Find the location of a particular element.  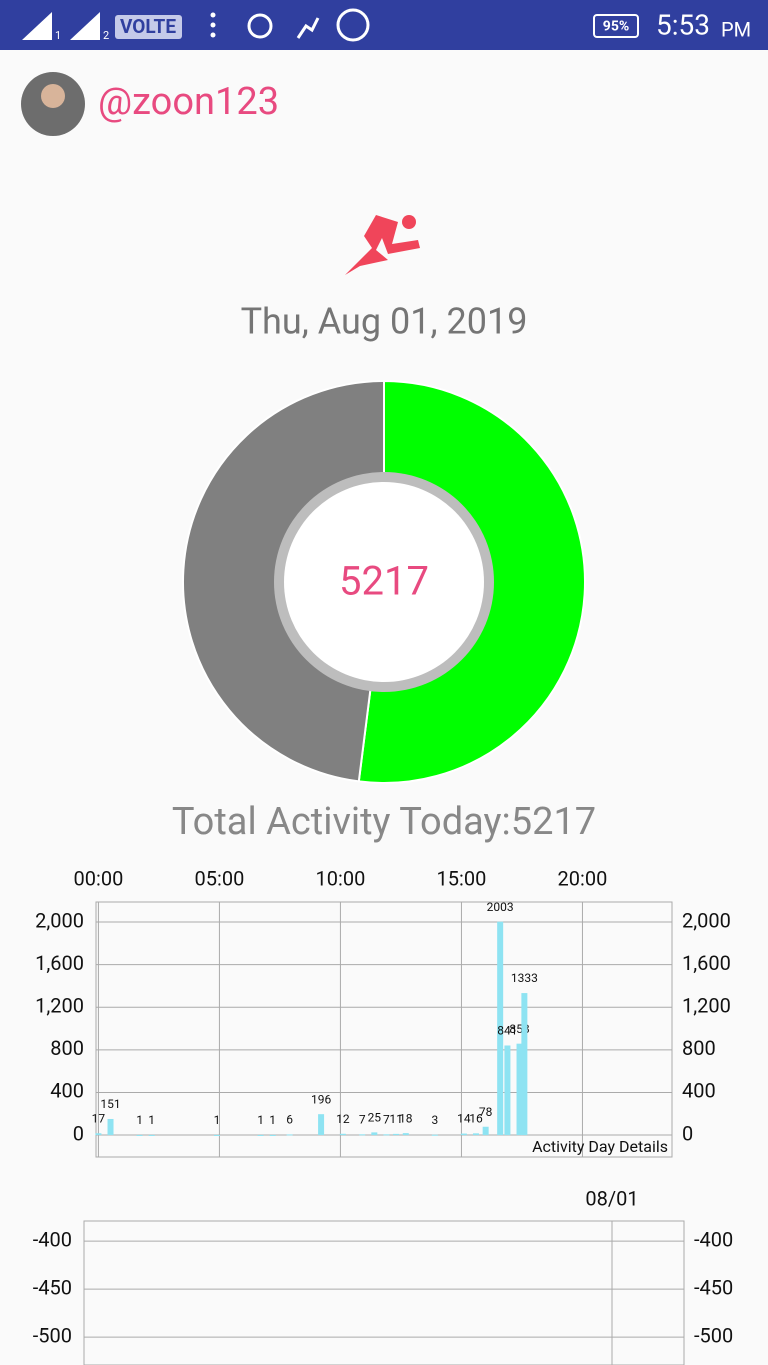

bar-value-label: 11 is located at coordinates (396, 1119).